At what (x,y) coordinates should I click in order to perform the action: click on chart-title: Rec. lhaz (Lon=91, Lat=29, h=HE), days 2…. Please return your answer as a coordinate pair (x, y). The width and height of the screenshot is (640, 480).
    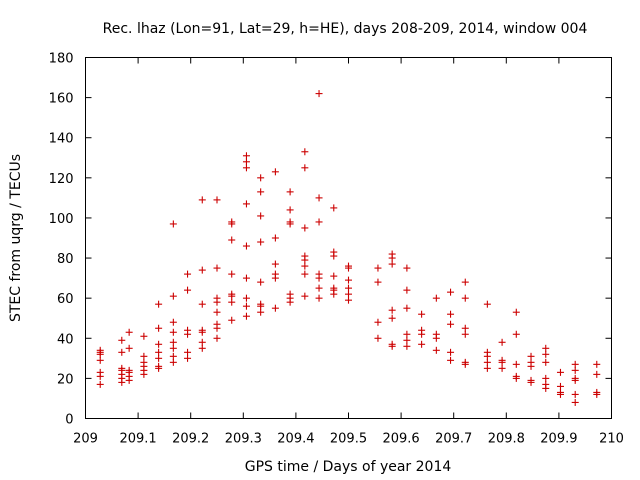
    Looking at the image, I should click on (345, 29).